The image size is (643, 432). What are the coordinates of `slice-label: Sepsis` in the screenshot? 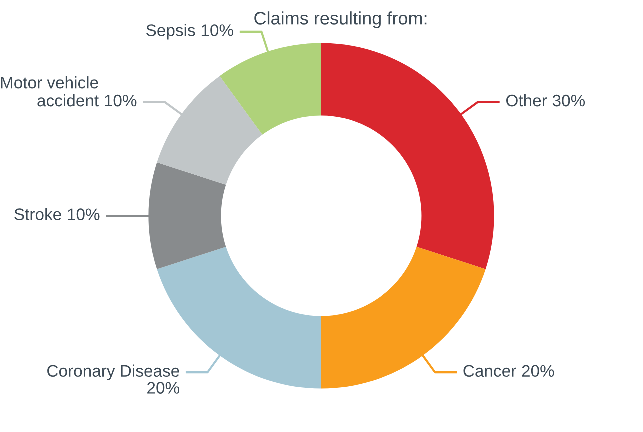 It's located at (171, 32).